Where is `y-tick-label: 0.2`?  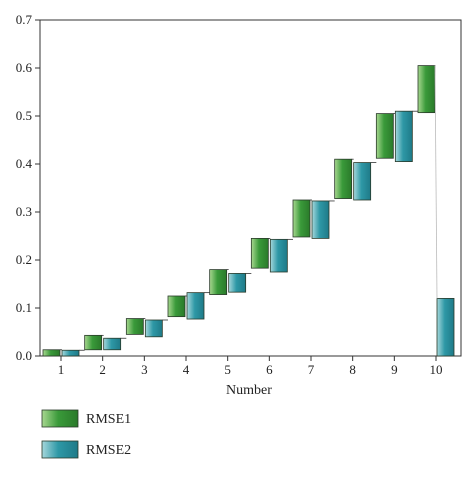 y-tick-label: 0.2 is located at coordinates (24, 259).